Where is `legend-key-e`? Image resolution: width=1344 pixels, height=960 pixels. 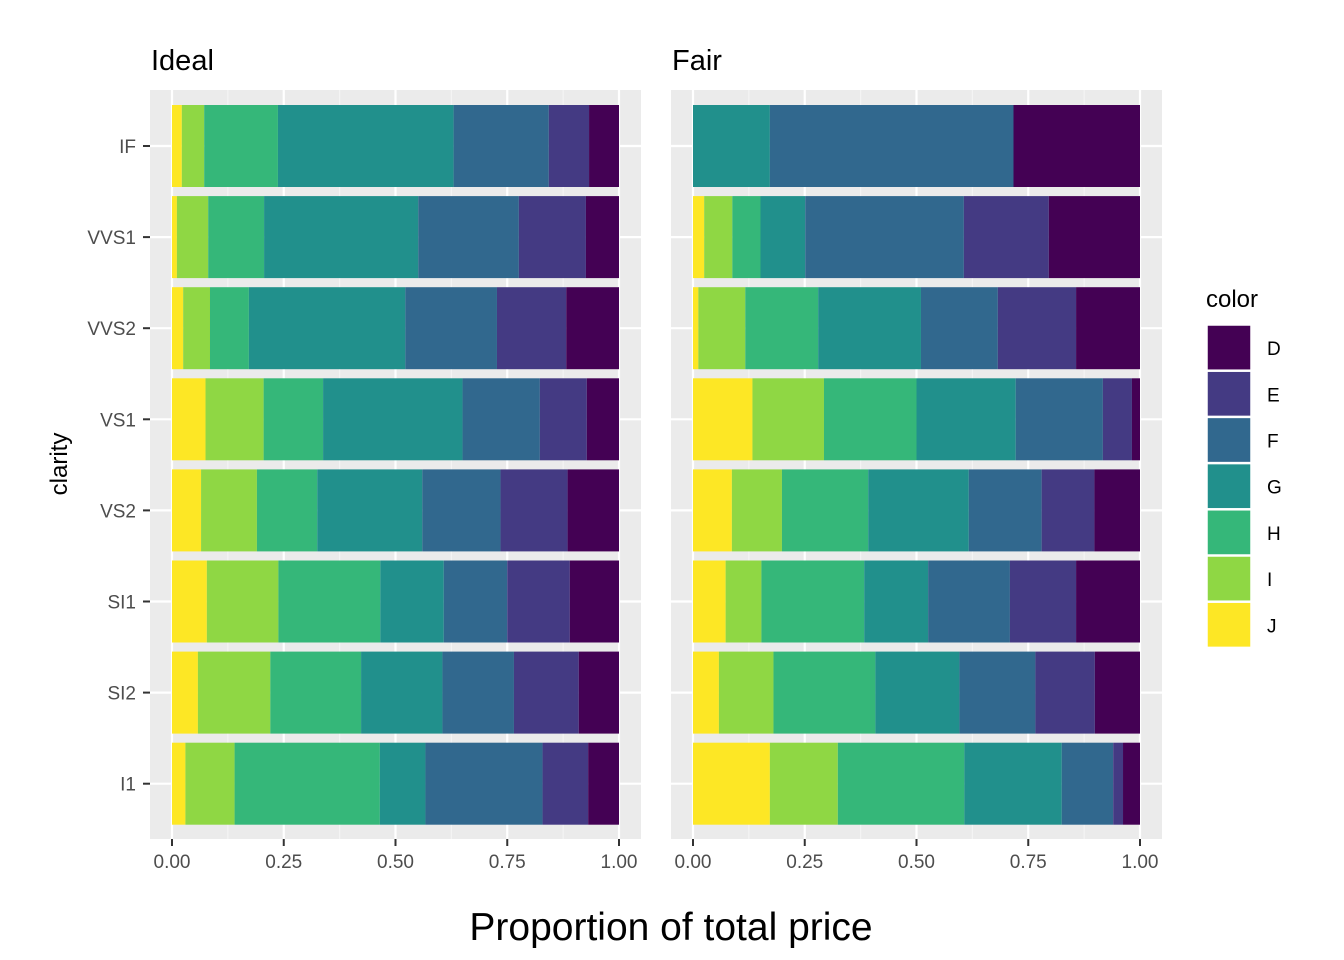
legend-key-e is located at coordinates (1229, 394).